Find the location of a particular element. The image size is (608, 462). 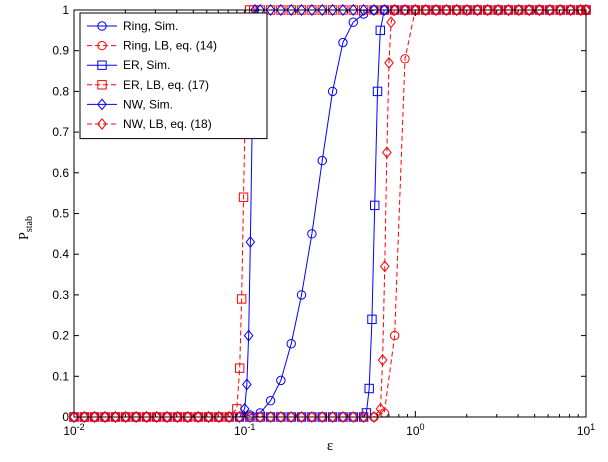

legend-item-ring-lb-eq-14: Ring, LB, eq. (14) is located at coordinates (152, 46).